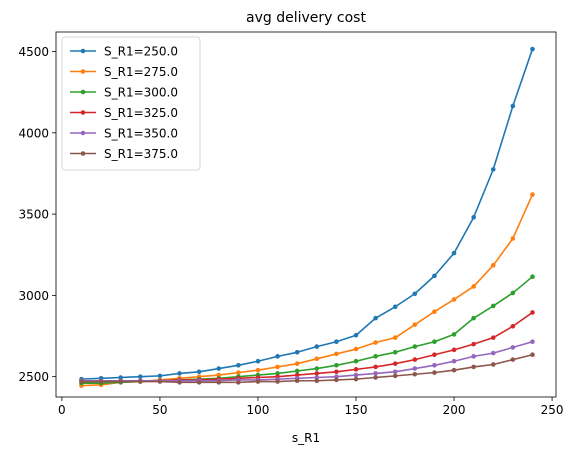 This screenshot has height=457, width=571. Describe the element at coordinates (141, 113) in the screenshot. I see `legend-label: S_R1=325.0` at that location.